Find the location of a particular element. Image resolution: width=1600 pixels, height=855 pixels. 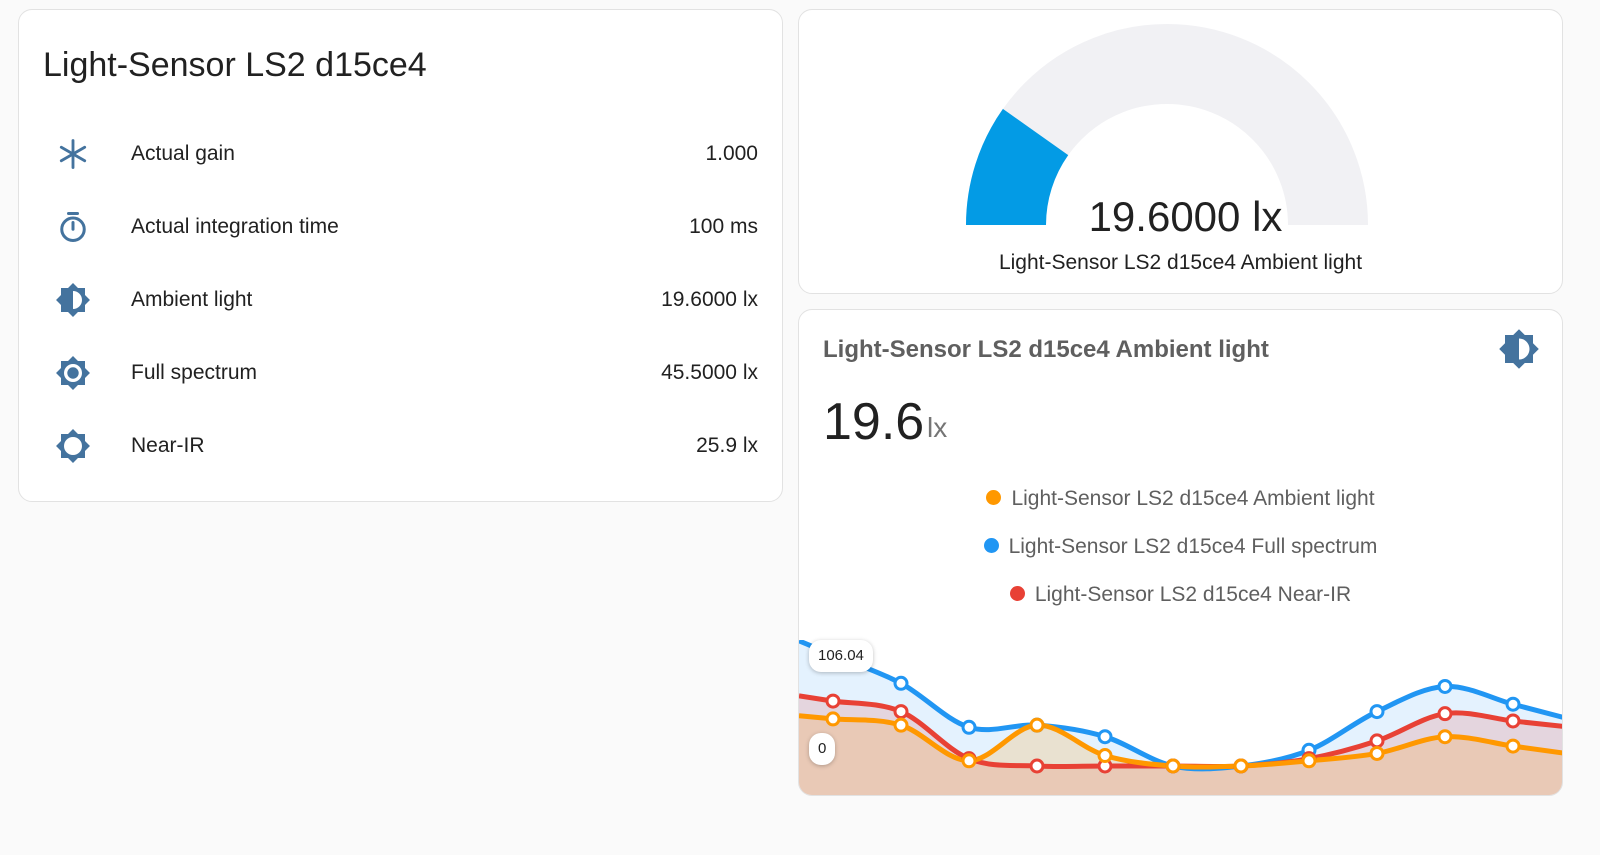

legend-item-full-spectrum: Light-Sensor LS2 d15ce4 Full spectrum is located at coordinates (1180, 547).